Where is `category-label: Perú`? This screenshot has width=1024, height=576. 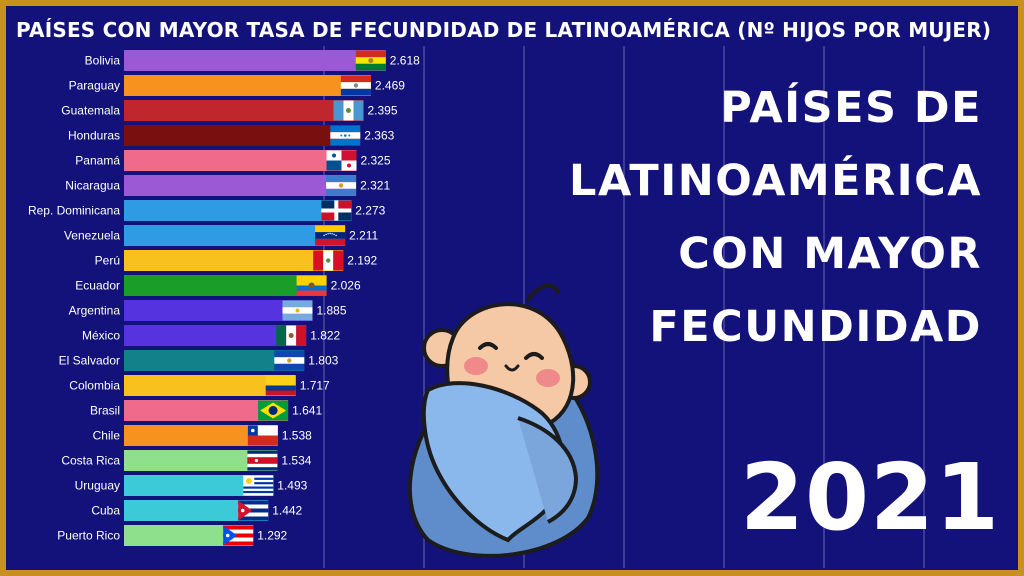 category-label: Perú is located at coordinates (107, 261).